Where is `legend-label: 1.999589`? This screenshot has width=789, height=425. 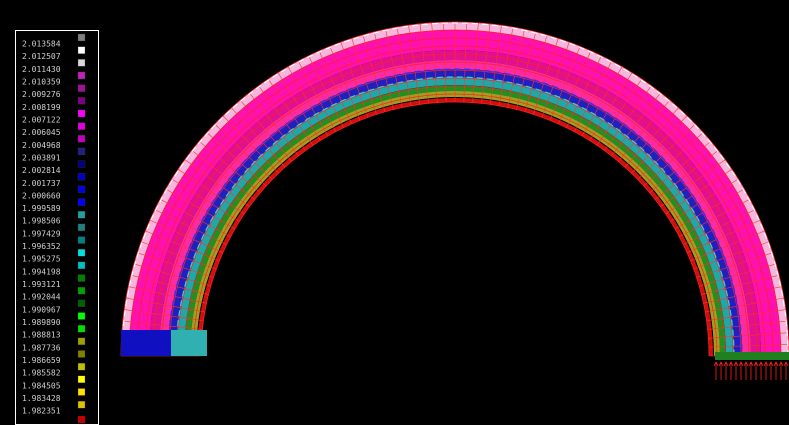
legend-label: 1.999589 is located at coordinates (41, 208).